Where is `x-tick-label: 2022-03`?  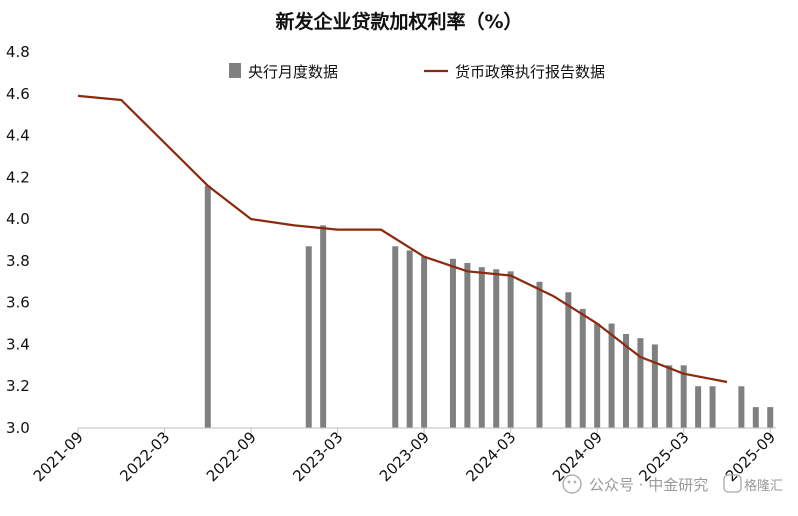
x-tick-label: 2022-03 is located at coordinates (144, 456).